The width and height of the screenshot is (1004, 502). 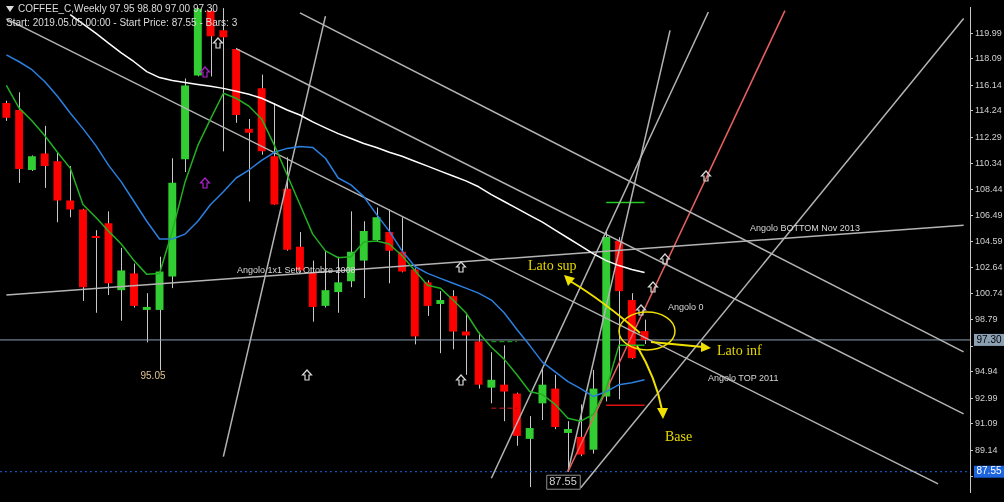 I want to click on y-tick-label: 119.99, so click(x=988, y=32).